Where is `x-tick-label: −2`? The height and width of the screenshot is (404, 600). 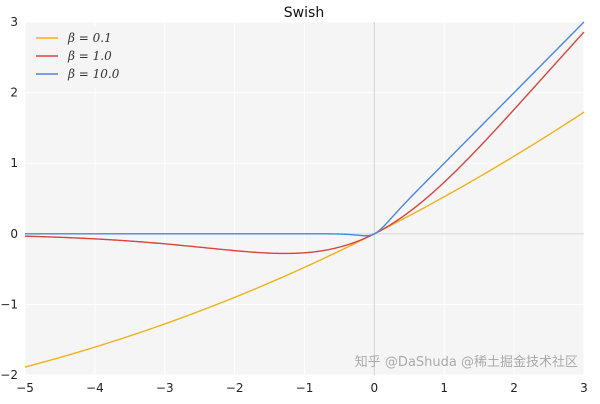
x-tick-label: −2 is located at coordinates (235, 388).